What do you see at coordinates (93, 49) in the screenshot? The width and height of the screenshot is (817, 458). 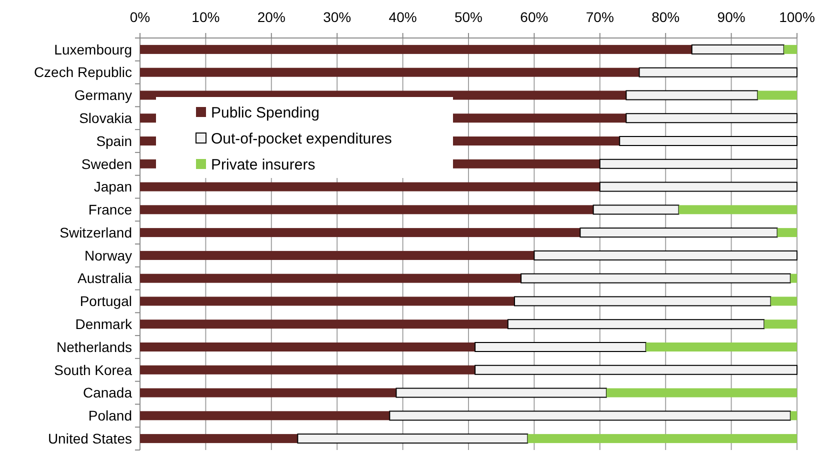 I see `y-tick-label: Luxembourg` at bounding box center [93, 49].